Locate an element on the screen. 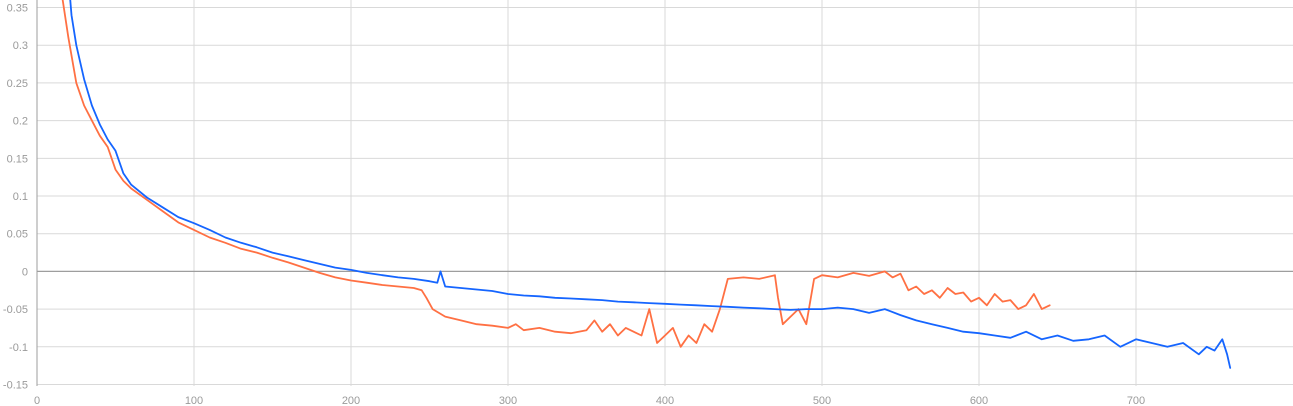  y-tick-label: 0.2 is located at coordinates (20, 122).